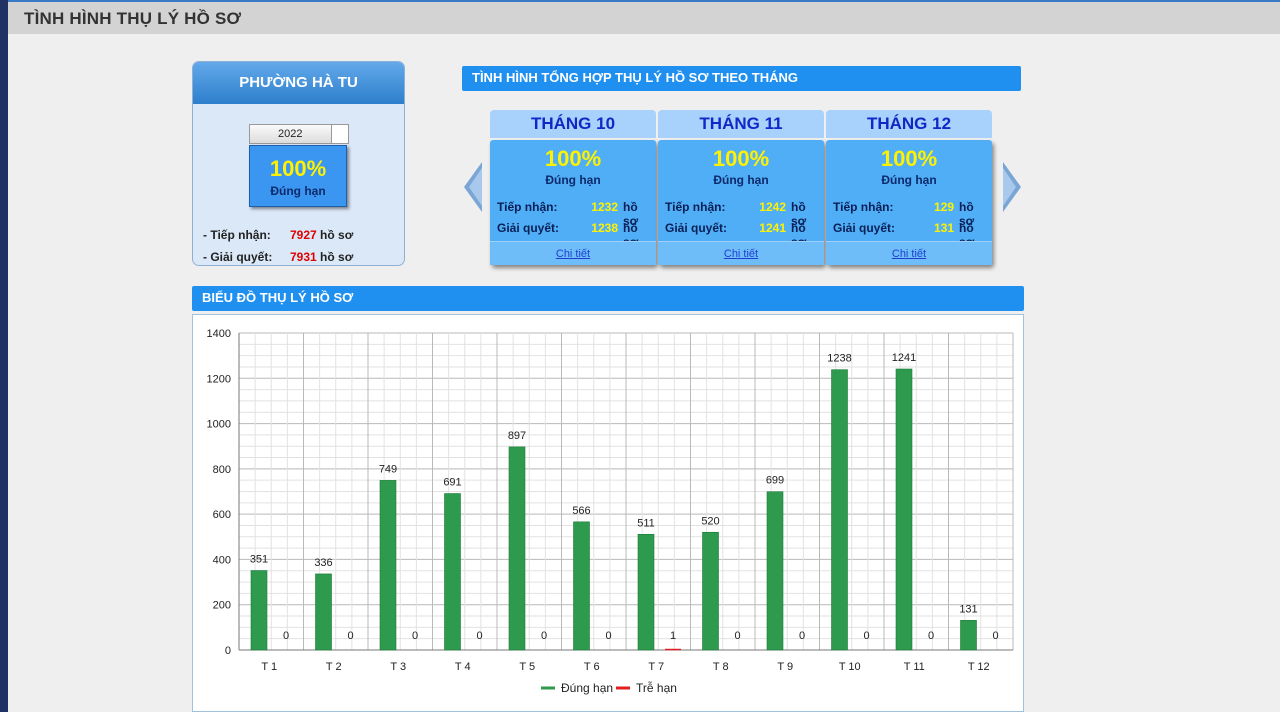 The image size is (1280, 712). I want to click on bar-data-label: 566, so click(581, 511).